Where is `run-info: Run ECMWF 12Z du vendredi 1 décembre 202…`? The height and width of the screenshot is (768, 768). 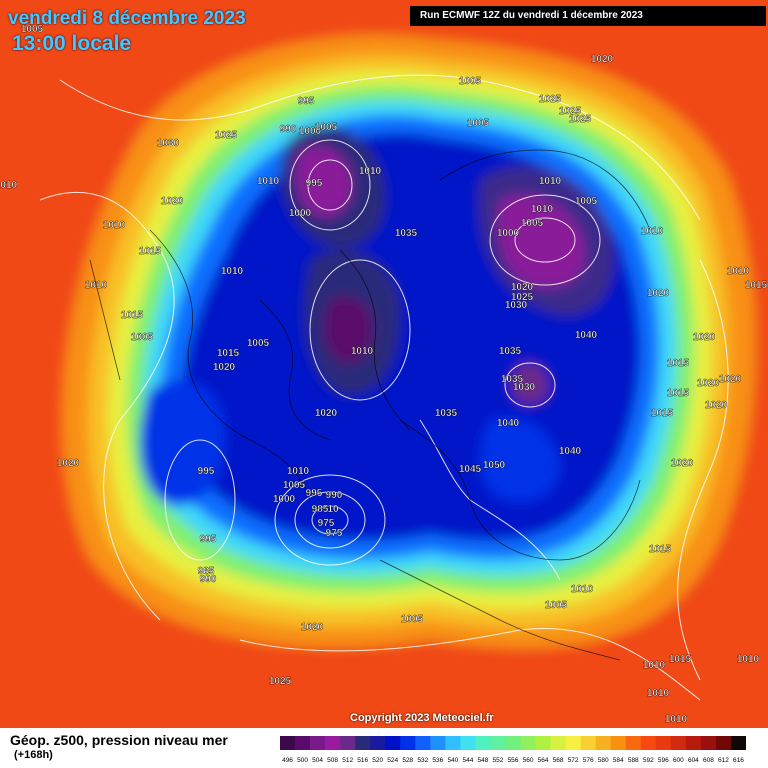
run-info: Run ECMWF 12Z du vendredi 1 décembre 202… is located at coordinates (588, 16).